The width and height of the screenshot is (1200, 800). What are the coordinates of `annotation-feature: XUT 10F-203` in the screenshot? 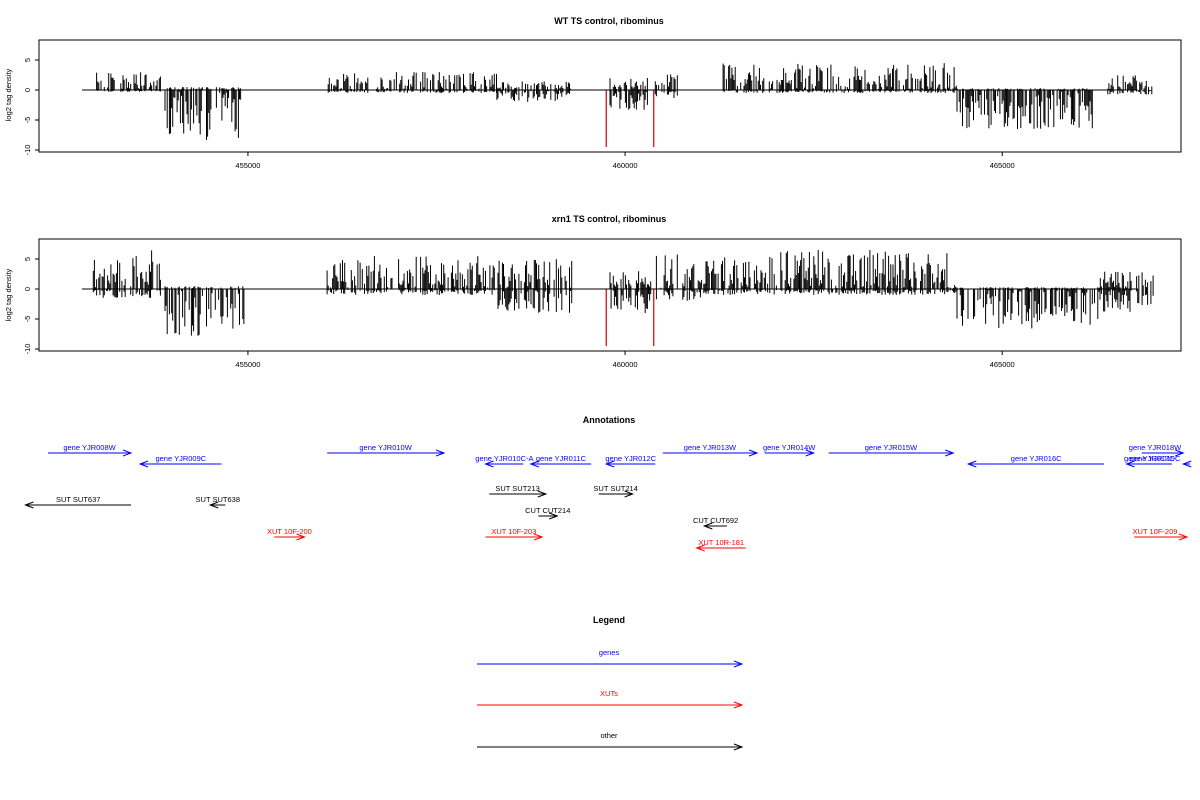 It's located at (514, 534).